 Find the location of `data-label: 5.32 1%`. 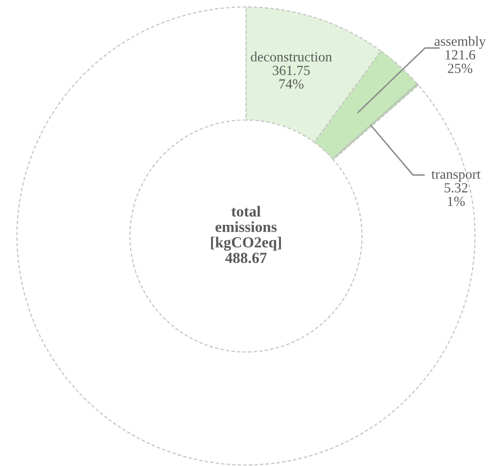

data-label: 5.32 1% is located at coordinates (456, 194).